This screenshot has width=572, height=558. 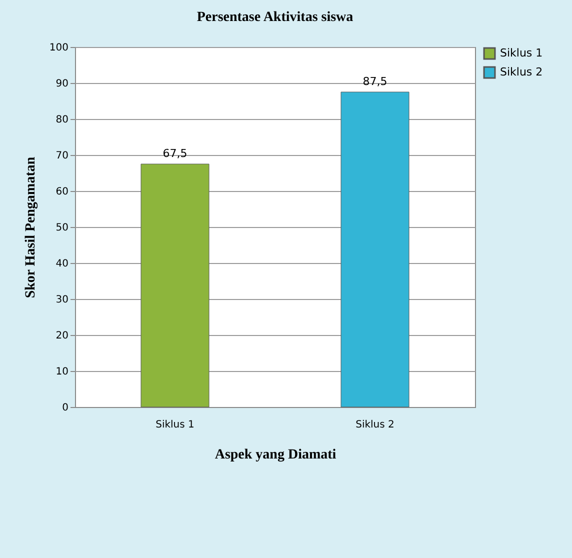 I want to click on y-tick-label: 20, so click(x=62, y=336).